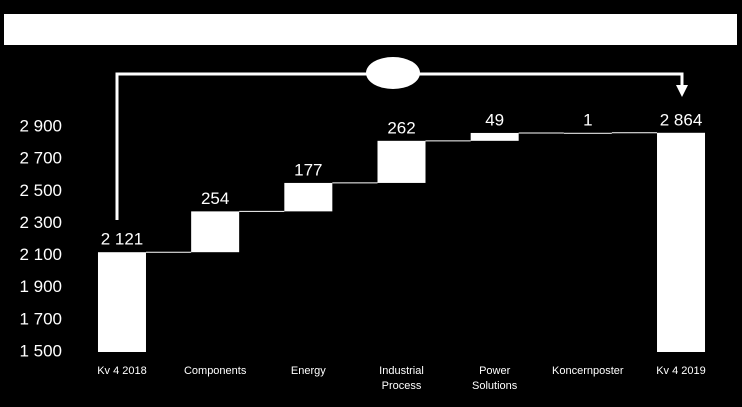 The image size is (742, 407). What do you see at coordinates (370, 29) in the screenshot?
I see `title-box` at bounding box center [370, 29].